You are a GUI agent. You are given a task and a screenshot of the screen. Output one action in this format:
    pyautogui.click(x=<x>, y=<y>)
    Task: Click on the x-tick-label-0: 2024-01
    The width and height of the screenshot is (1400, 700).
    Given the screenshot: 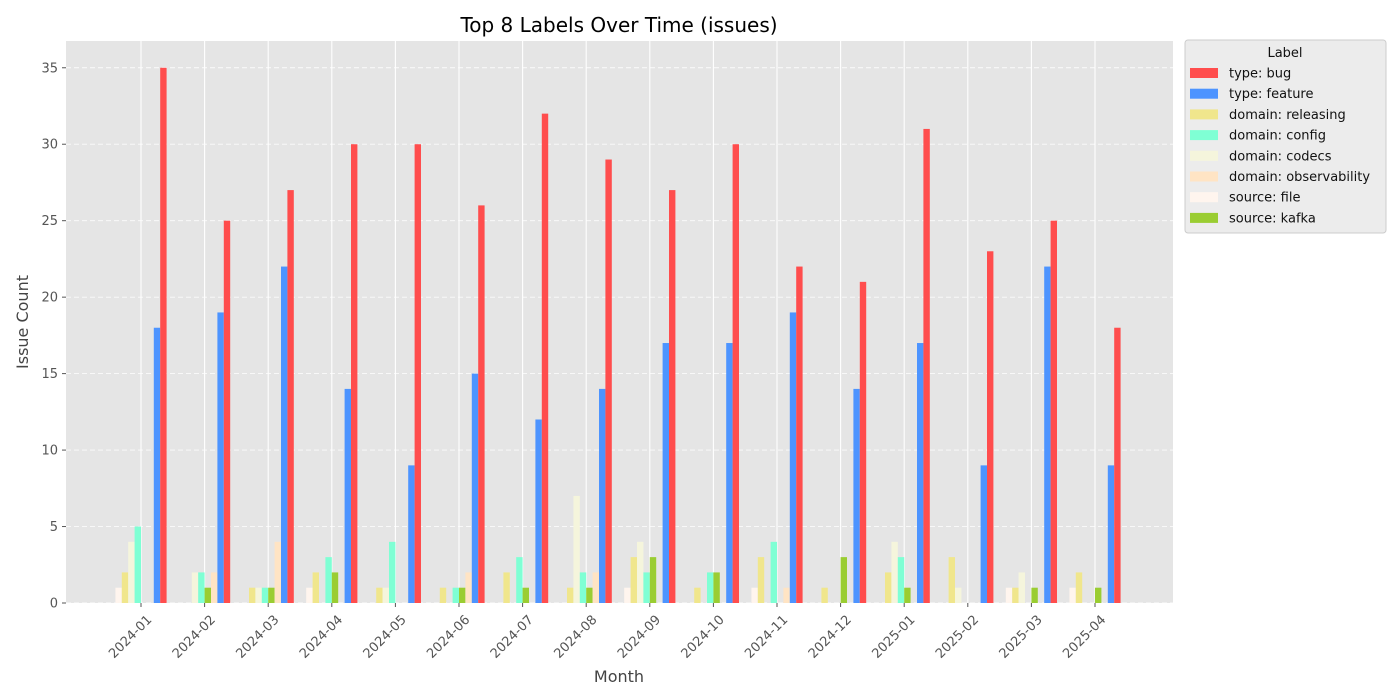 What is the action you would take?
    pyautogui.click(x=130, y=637)
    